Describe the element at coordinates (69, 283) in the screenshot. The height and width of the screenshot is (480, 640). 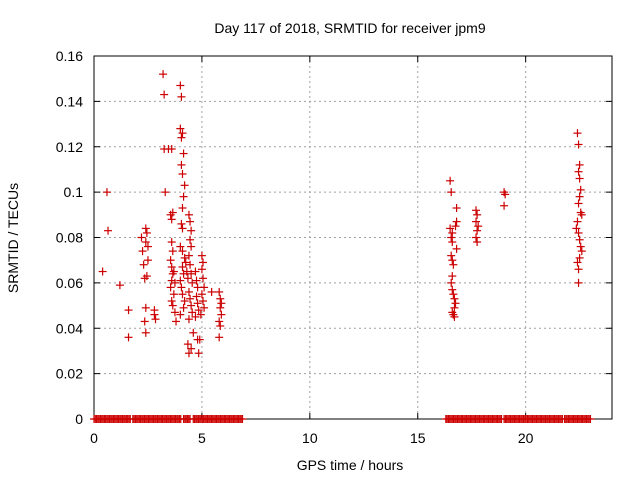
I see `y-tick-label: 0.06` at that location.